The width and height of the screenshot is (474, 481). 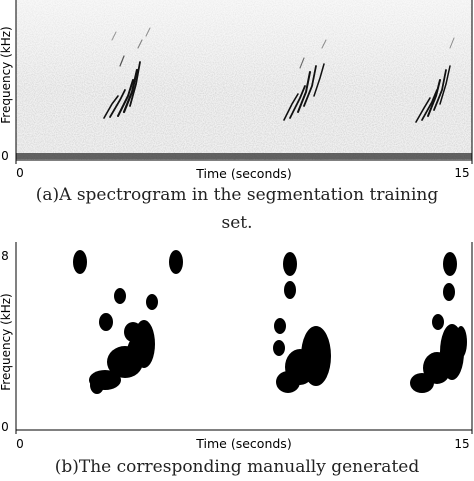 I want to click on y-tick-8: 8, so click(x=5, y=256).